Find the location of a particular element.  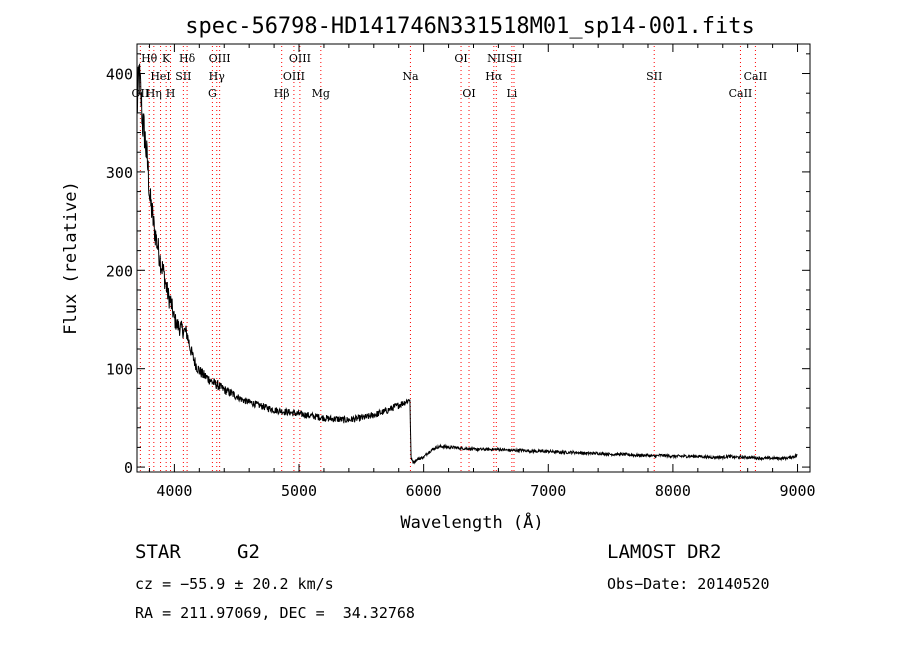

y-axis-label: Flux (relative) is located at coordinates (71, 258).